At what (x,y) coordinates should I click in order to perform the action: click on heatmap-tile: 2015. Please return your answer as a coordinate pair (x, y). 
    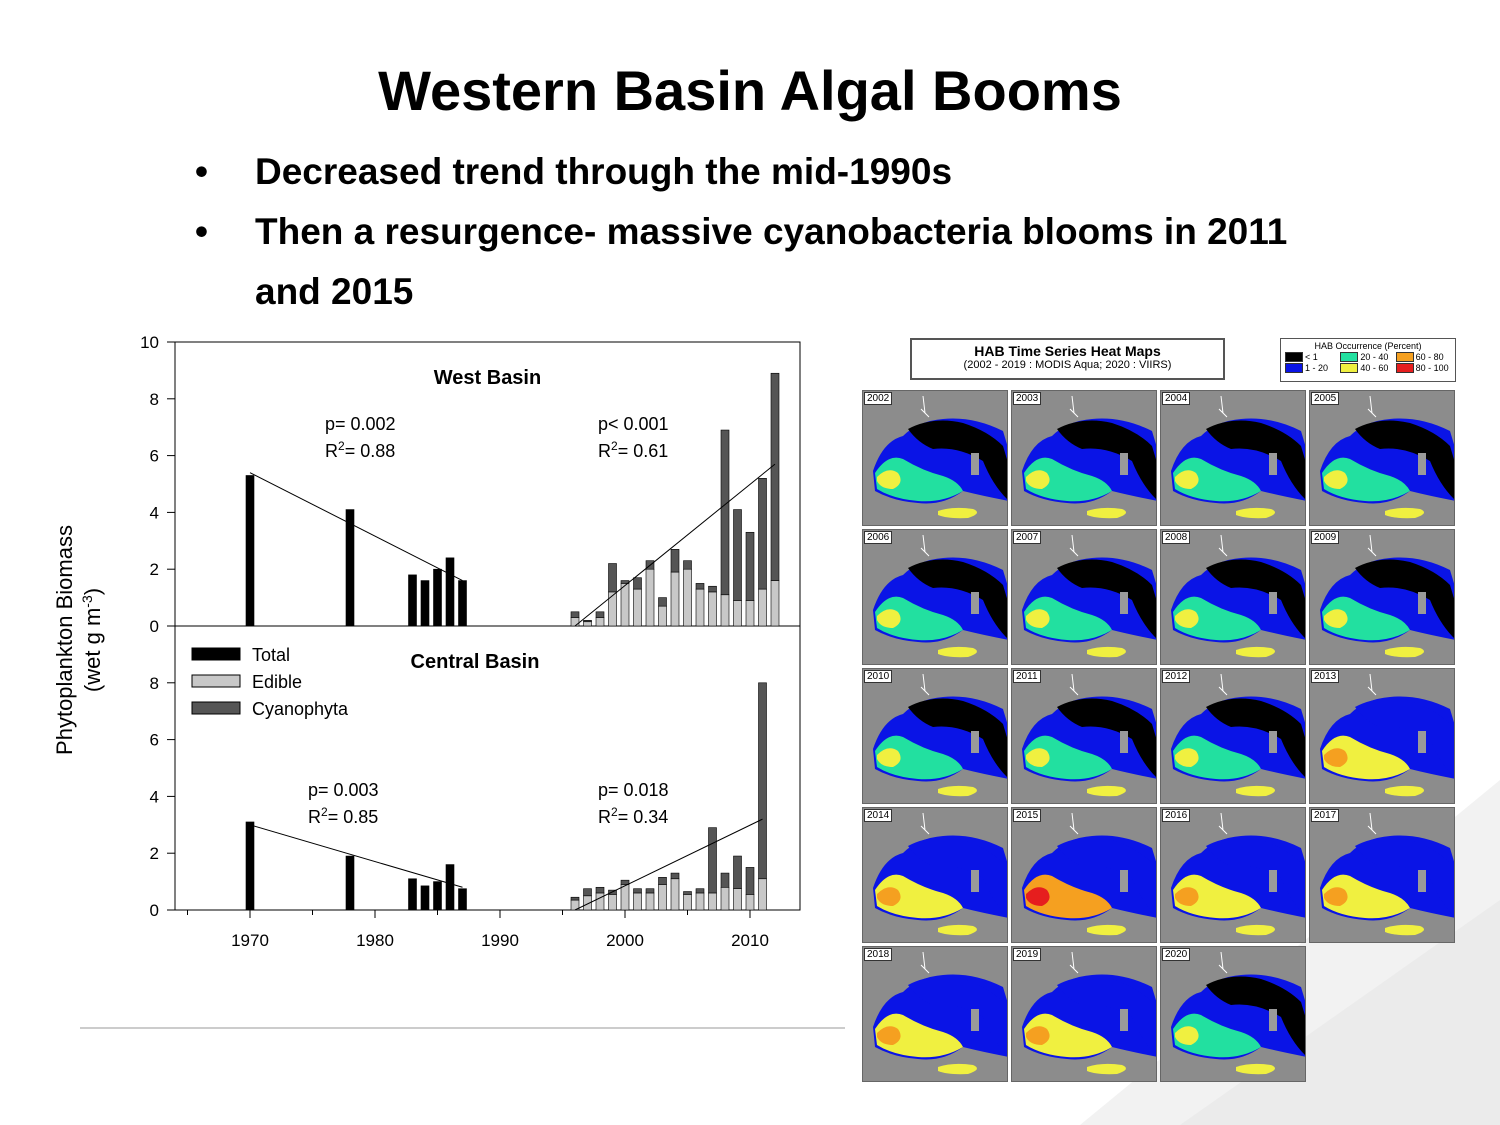
    Looking at the image, I should click on (1084, 875).